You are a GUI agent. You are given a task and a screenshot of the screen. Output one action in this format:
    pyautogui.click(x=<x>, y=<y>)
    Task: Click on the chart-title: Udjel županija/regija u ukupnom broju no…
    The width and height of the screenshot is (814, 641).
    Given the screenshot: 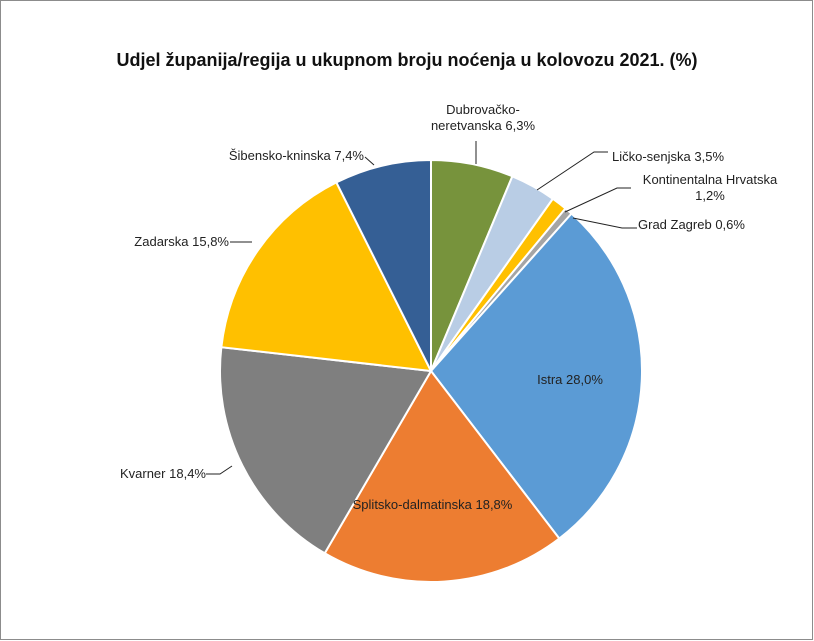 What is the action you would take?
    pyautogui.click(x=407, y=60)
    